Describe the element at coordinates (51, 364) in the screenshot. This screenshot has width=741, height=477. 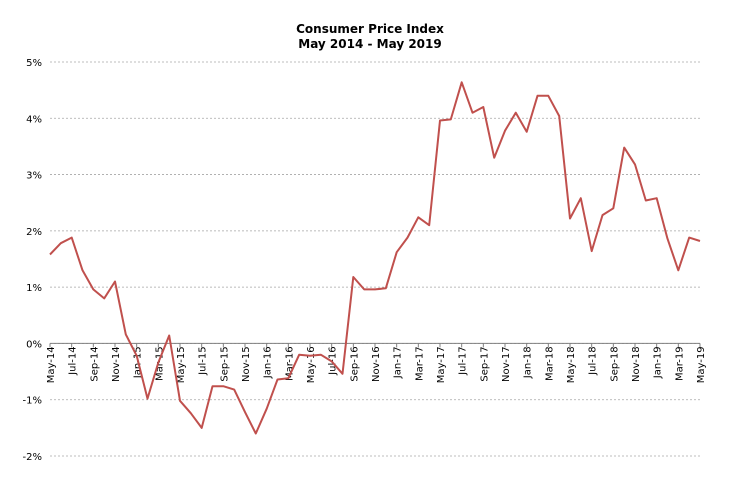
I see `x-tick-label: May-14` at that location.